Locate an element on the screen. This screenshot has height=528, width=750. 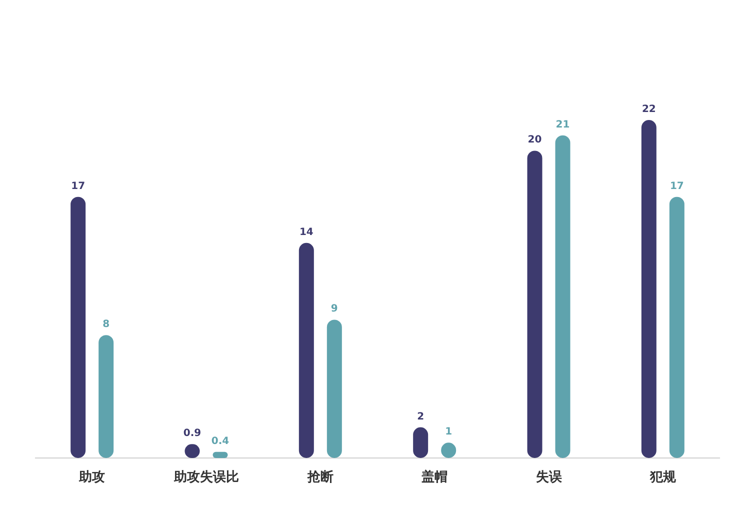
data-label: 2 is located at coordinates (420, 416).